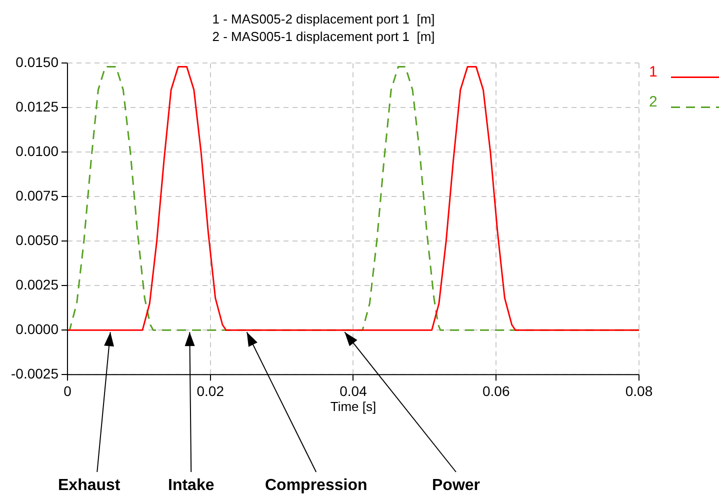 Image resolution: width=719 pixels, height=499 pixels. Describe the element at coordinates (639, 390) in the screenshot. I see `x-tick-label: 0.08` at that location.